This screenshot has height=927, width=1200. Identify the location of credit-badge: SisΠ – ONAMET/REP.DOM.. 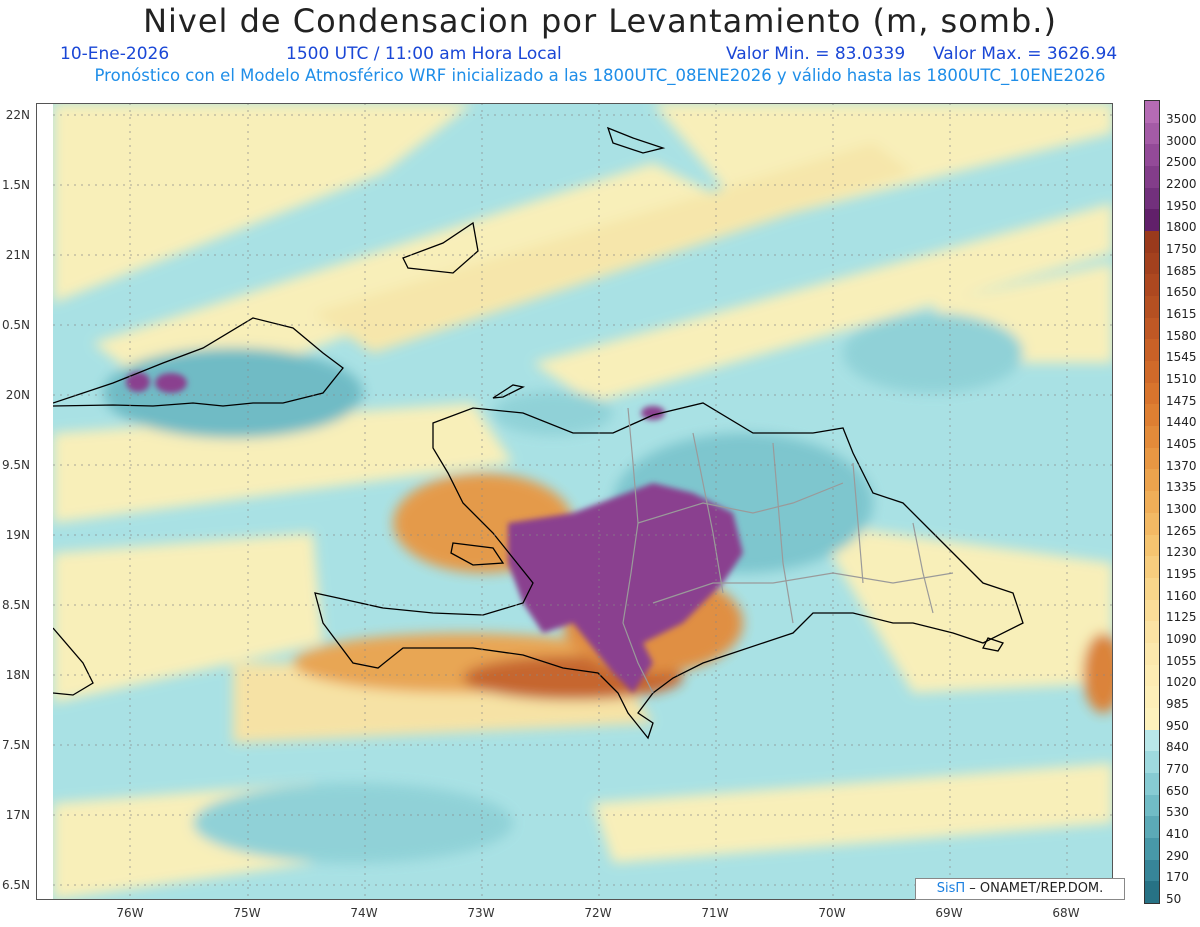
(1020, 889).